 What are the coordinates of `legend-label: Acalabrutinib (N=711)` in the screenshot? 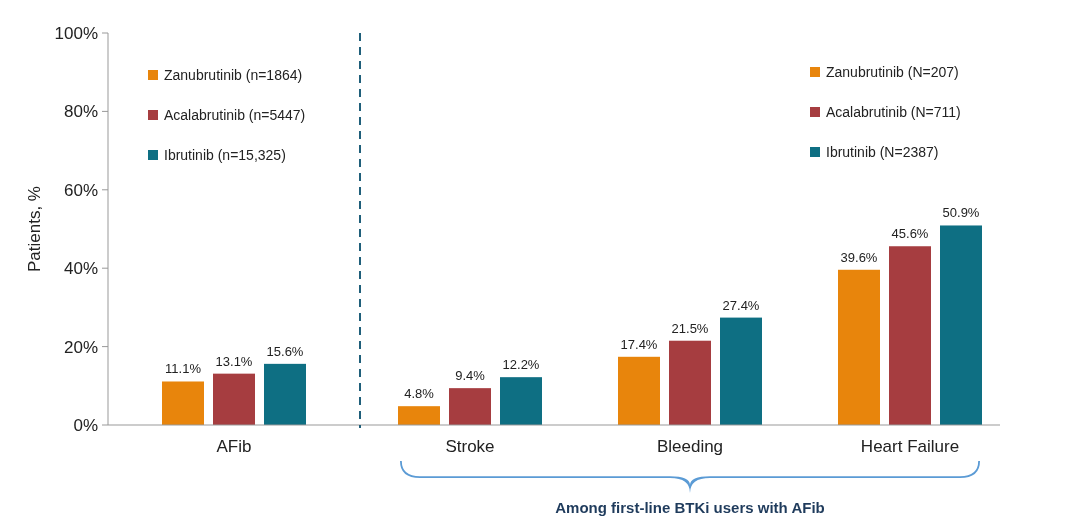 It's located at (893, 112).